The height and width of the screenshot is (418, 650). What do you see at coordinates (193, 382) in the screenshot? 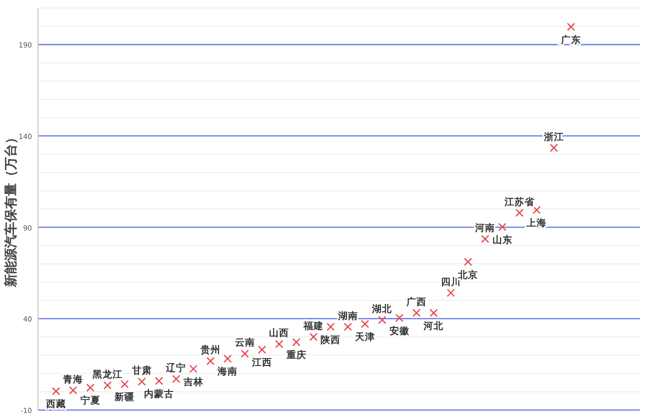
I see `x-tick-label: 吉林` at bounding box center [193, 382].